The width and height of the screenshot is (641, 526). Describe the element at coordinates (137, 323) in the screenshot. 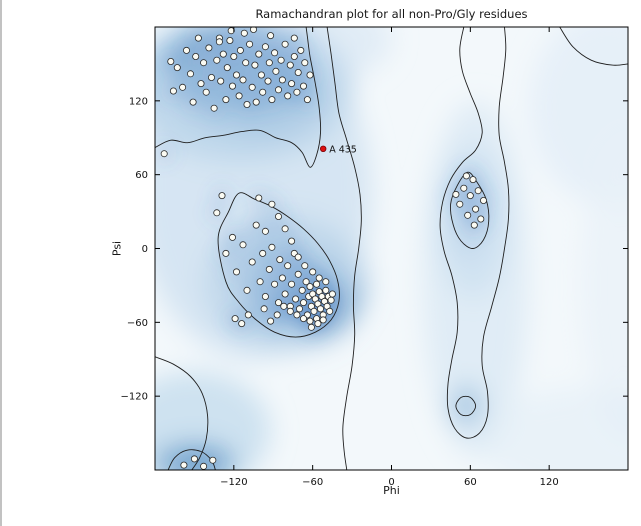

I see `y-tick-label: −60` at that location.